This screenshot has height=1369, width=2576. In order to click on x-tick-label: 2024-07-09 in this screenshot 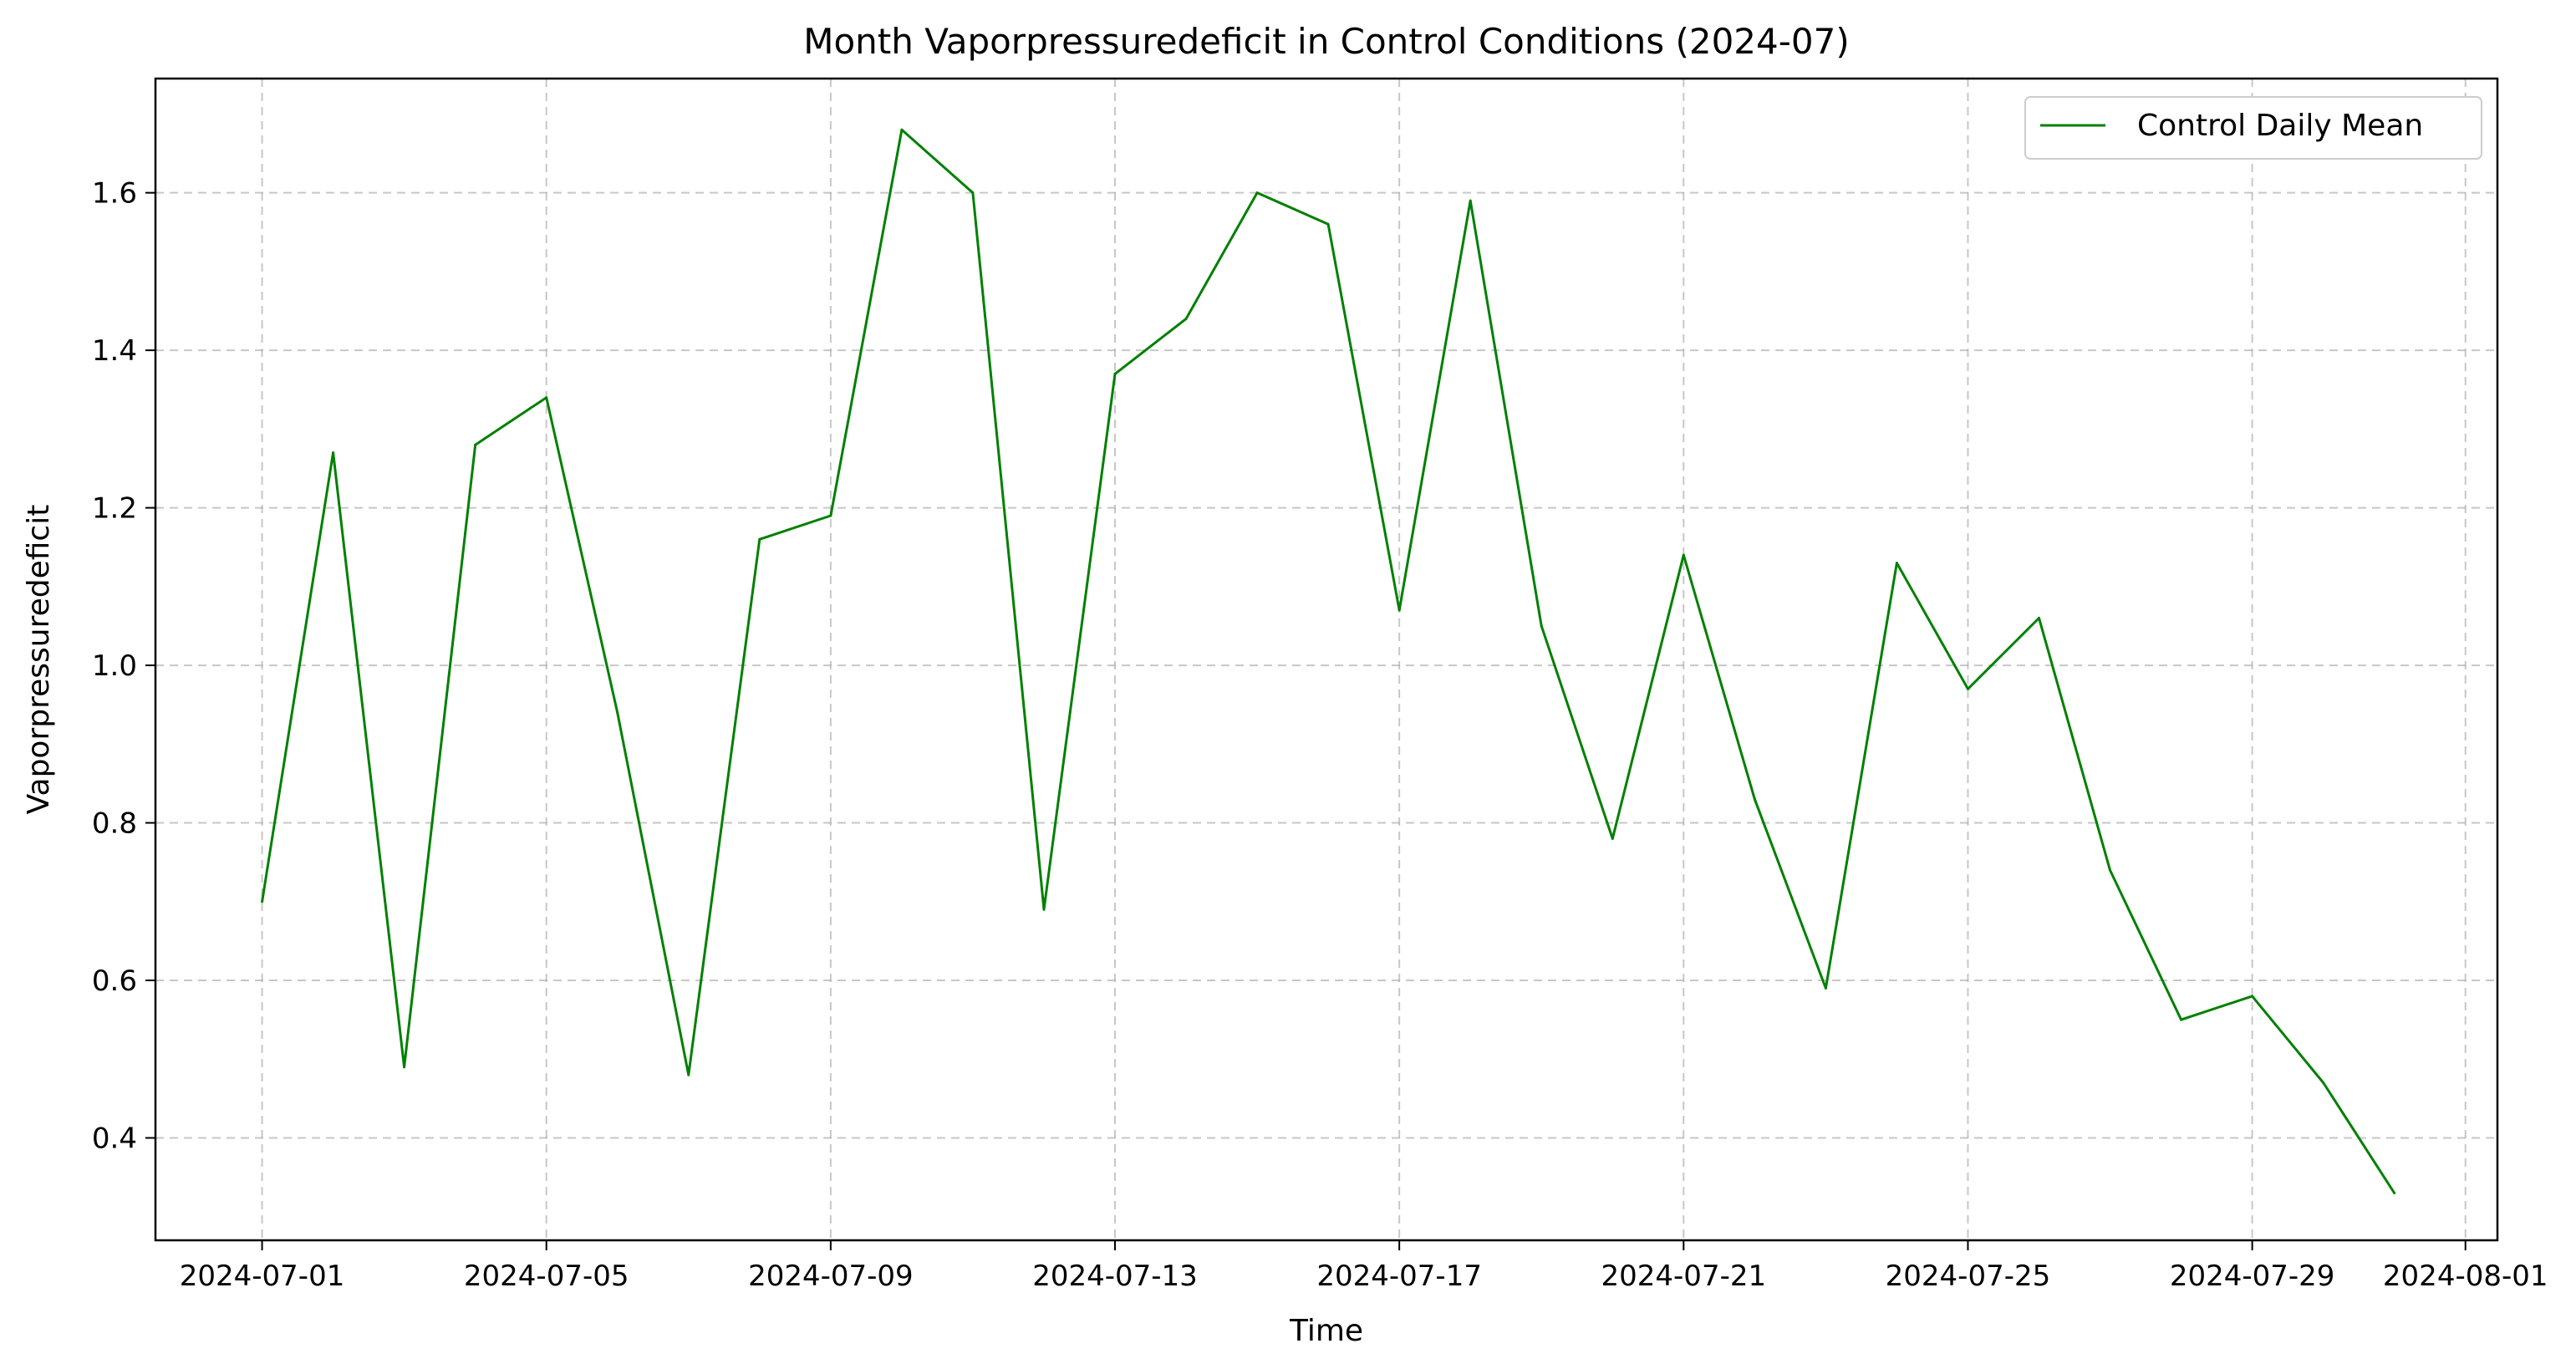, I will do `click(831, 1276)`.